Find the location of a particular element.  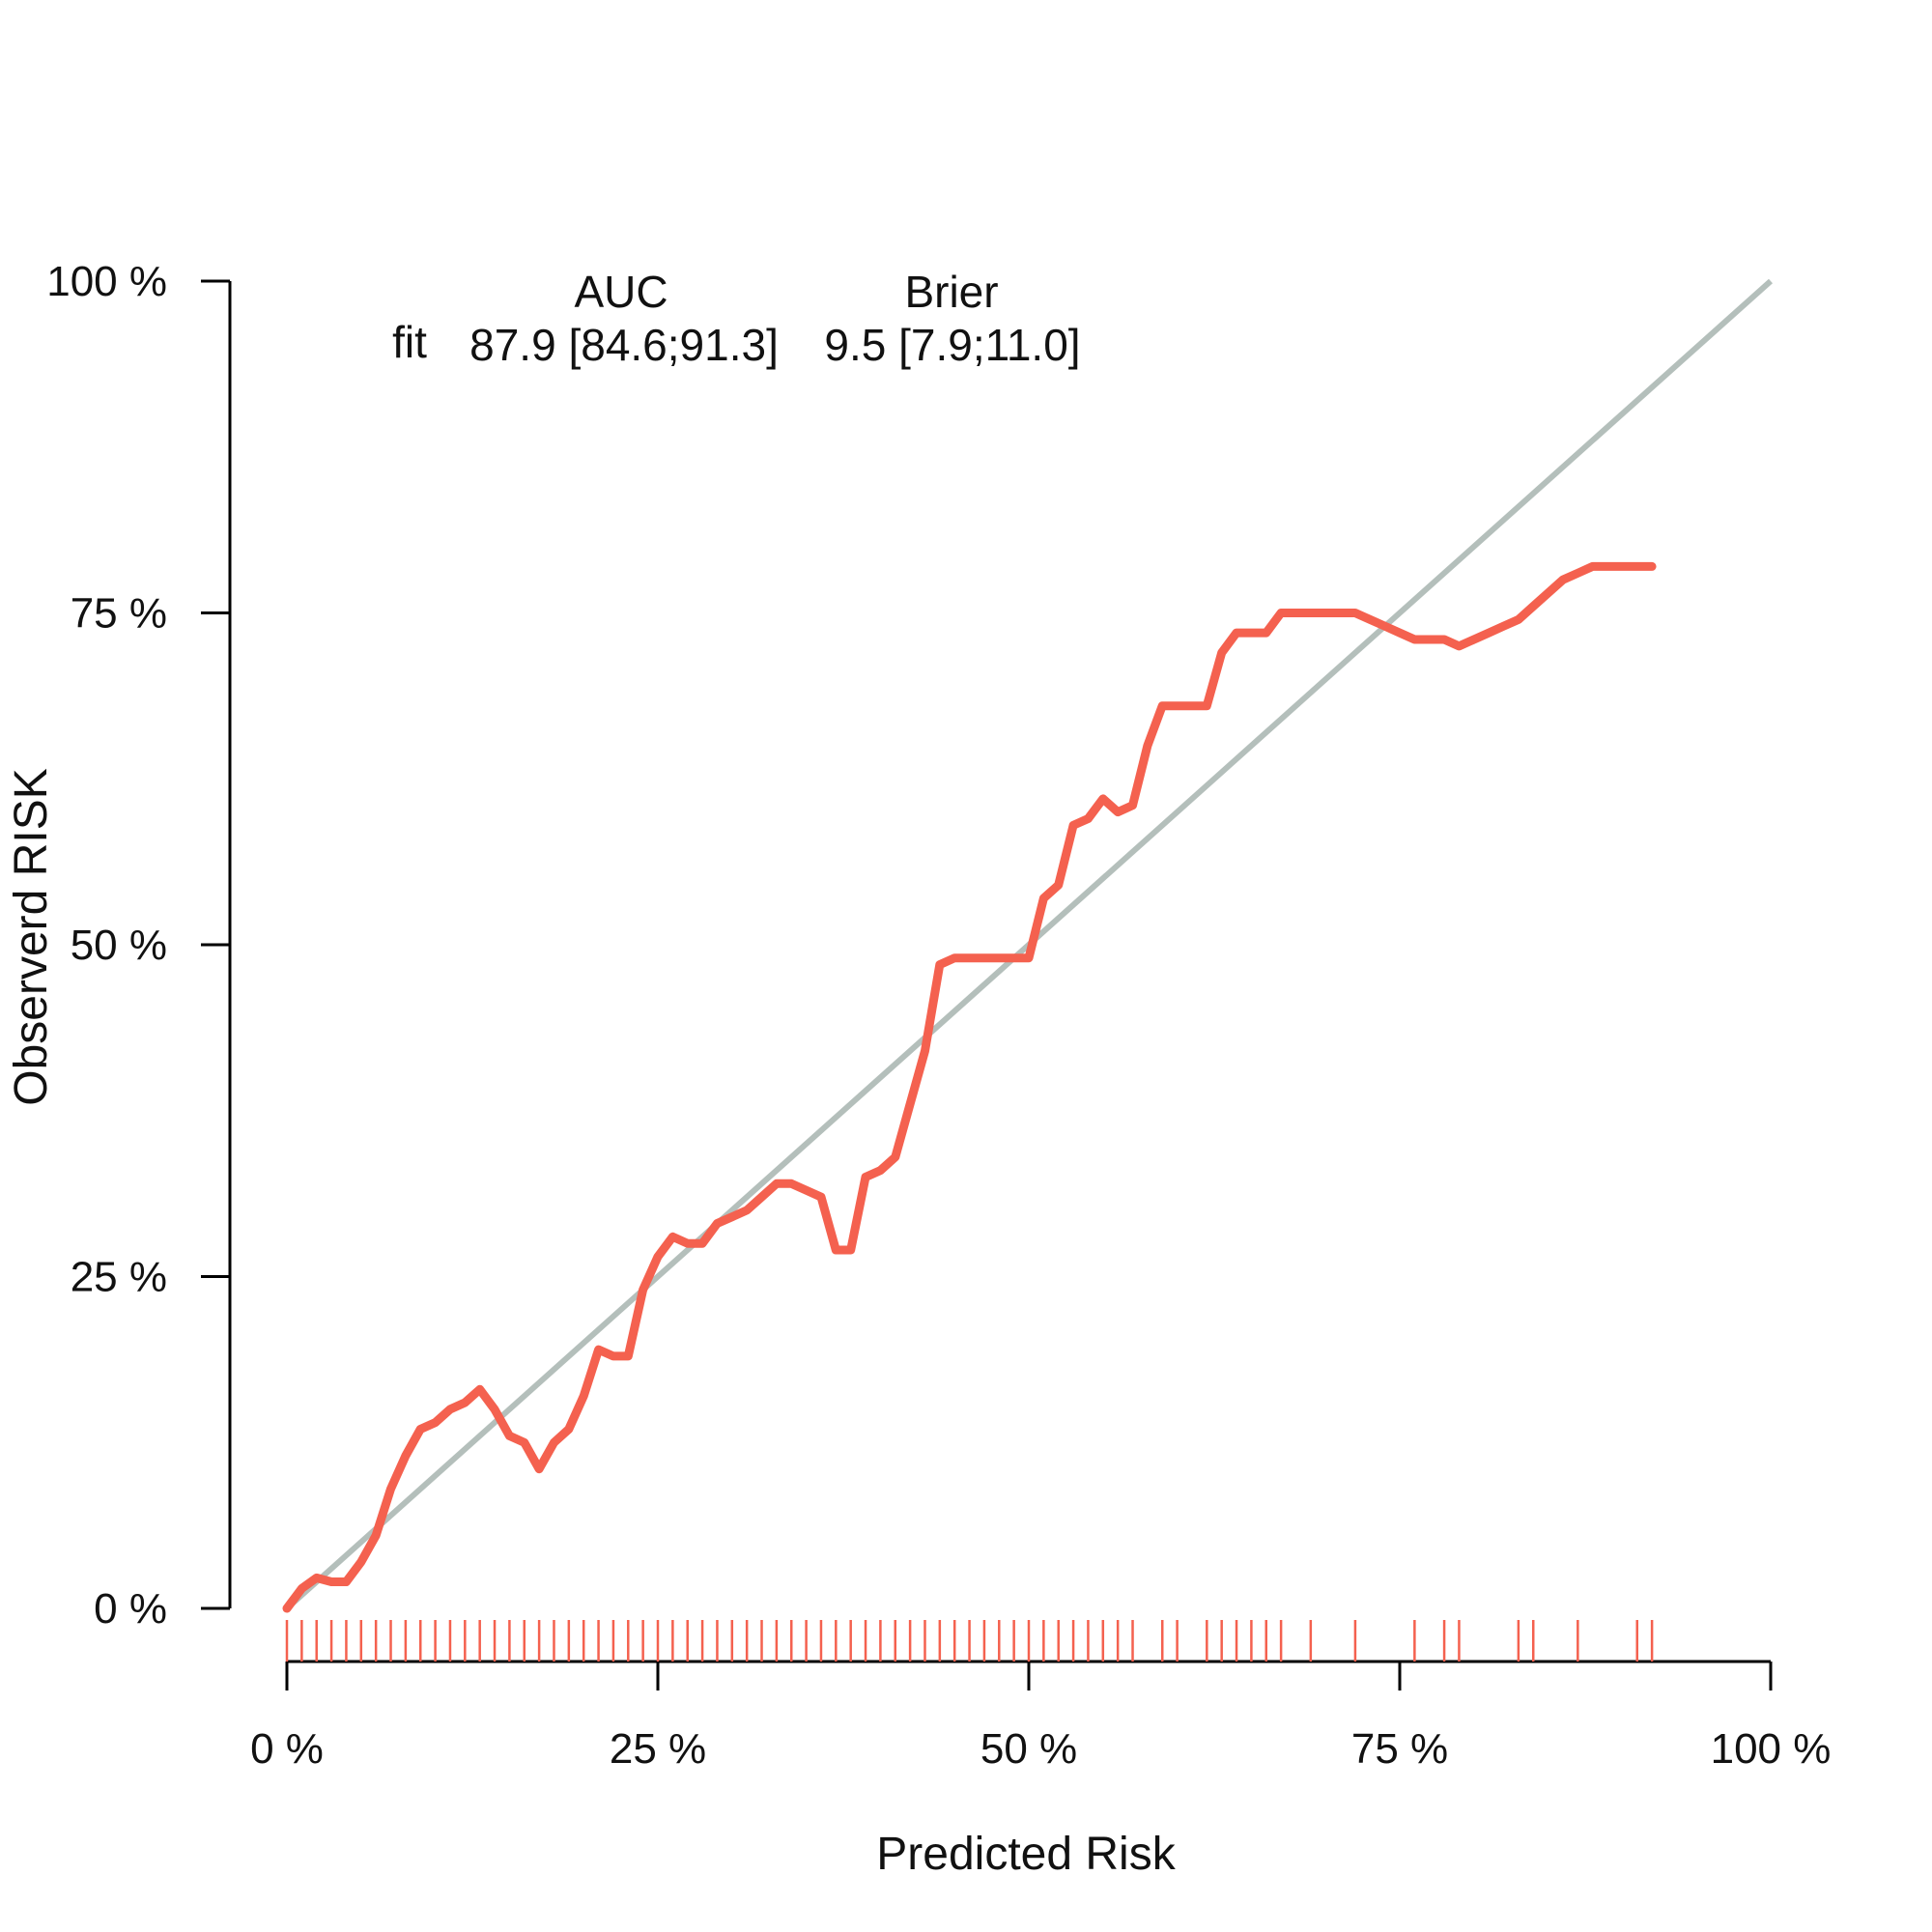

y-tick-label: 100 % is located at coordinates (106, 281).